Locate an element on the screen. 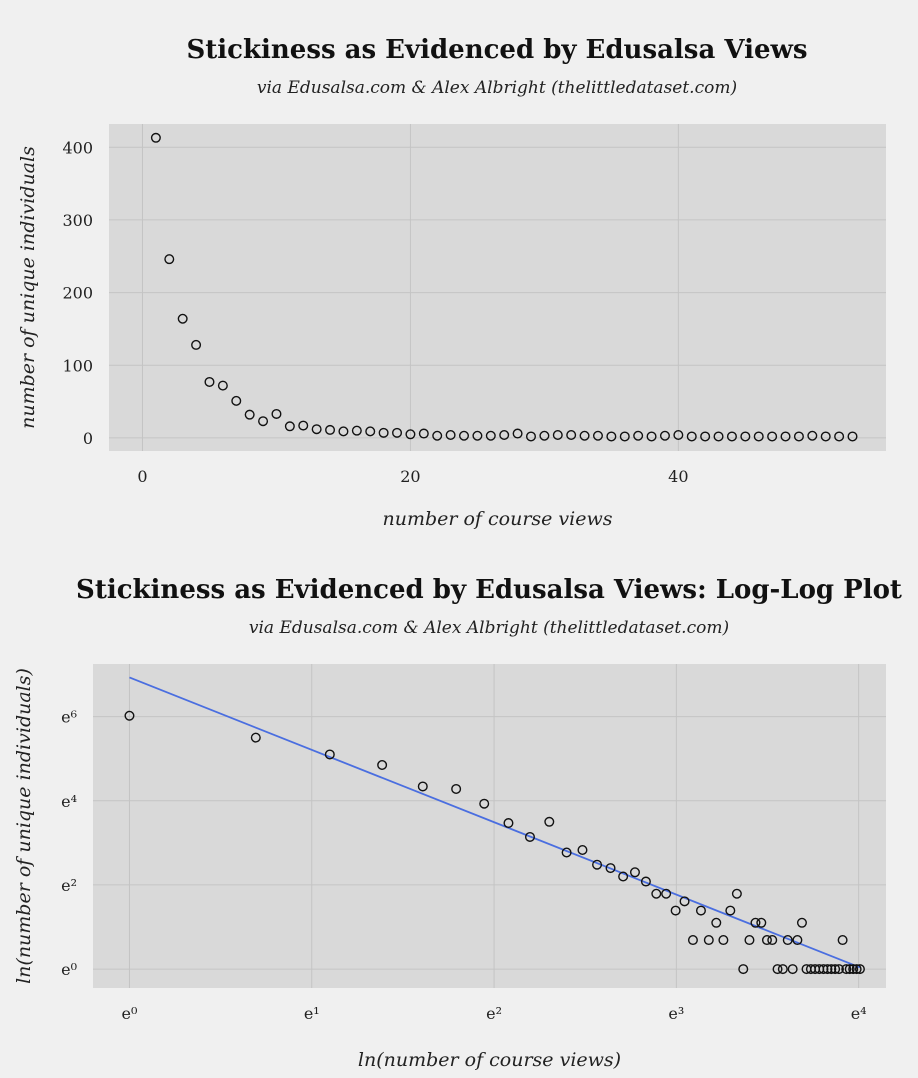 The image size is (918, 1078). x-tick-label: e³ is located at coordinates (676, 1013).